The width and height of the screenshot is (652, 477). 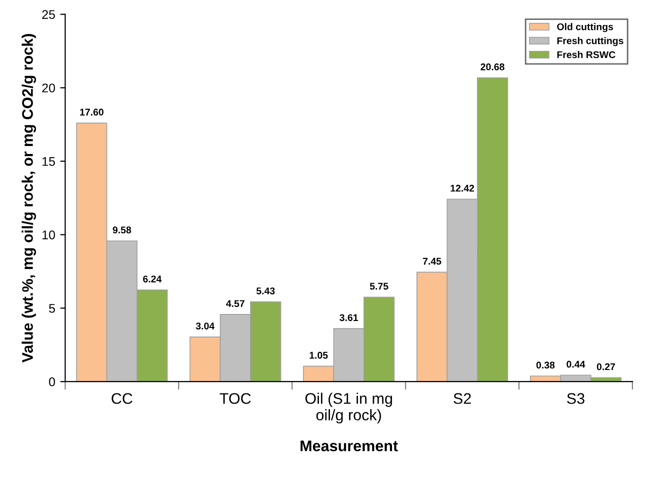 What do you see at coordinates (52, 308) in the screenshot?
I see `y-tick-label: 5` at bounding box center [52, 308].